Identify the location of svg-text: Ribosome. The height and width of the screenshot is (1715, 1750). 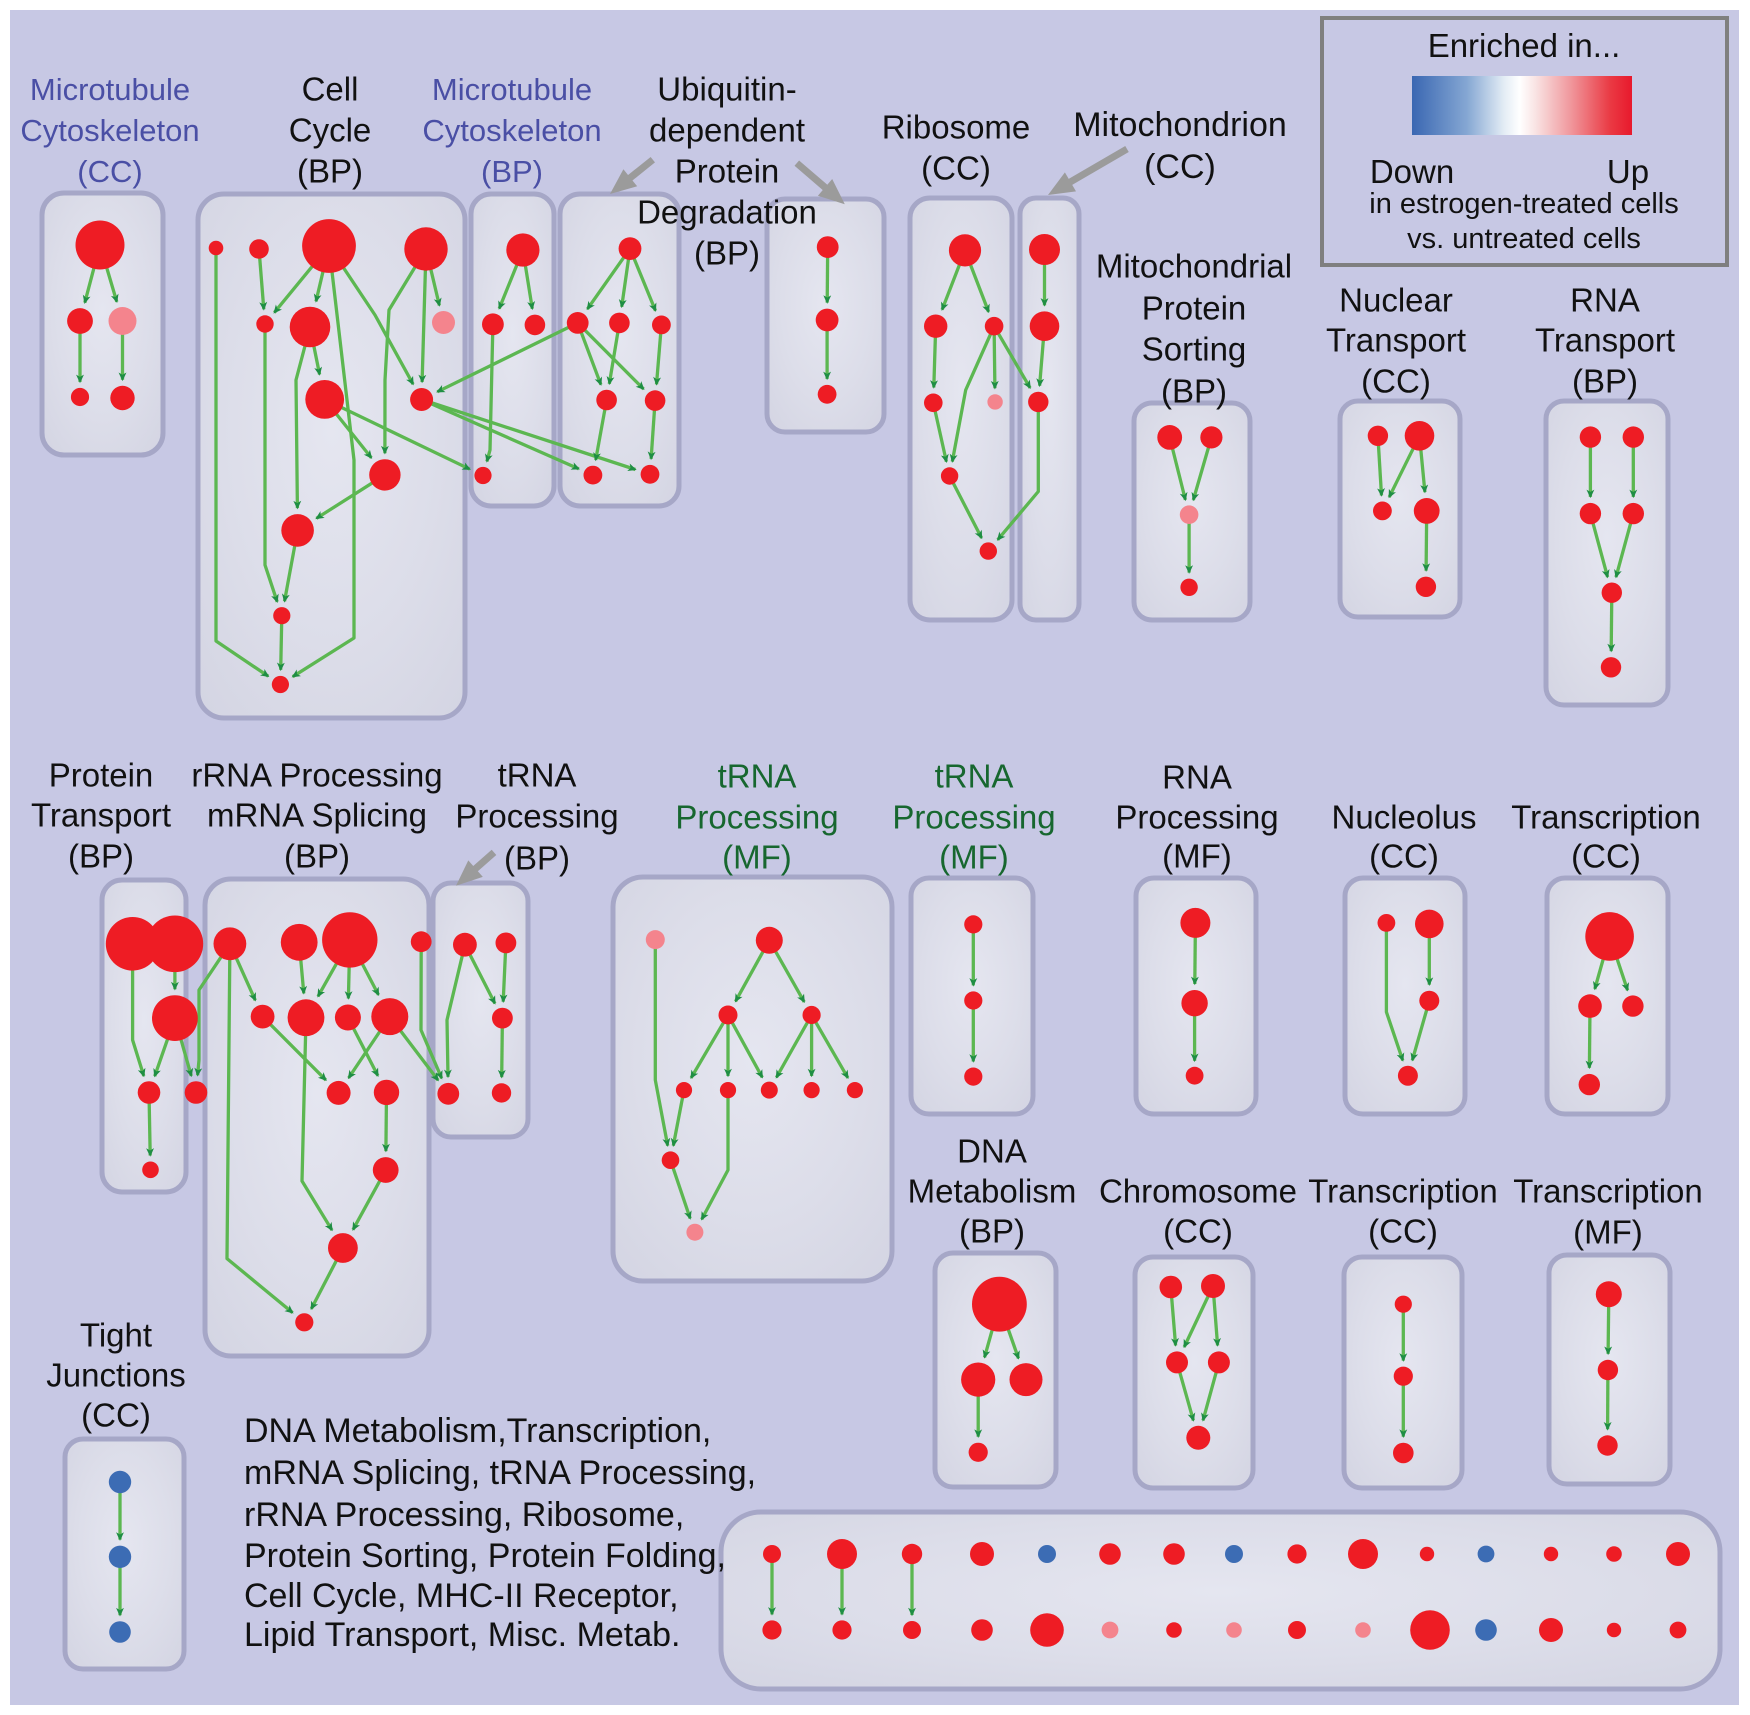
(956, 127).